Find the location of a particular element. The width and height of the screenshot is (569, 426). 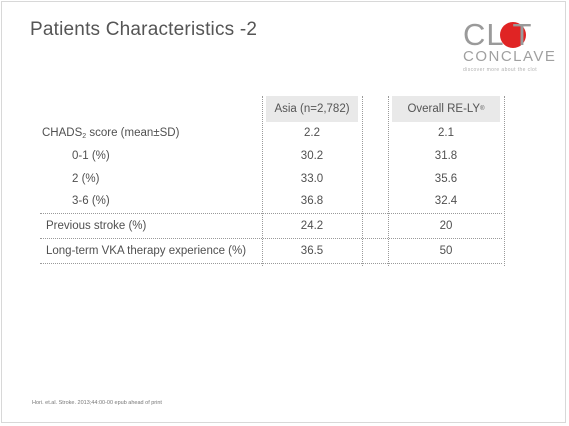

cell-asia: 36.5 is located at coordinates (312, 251).